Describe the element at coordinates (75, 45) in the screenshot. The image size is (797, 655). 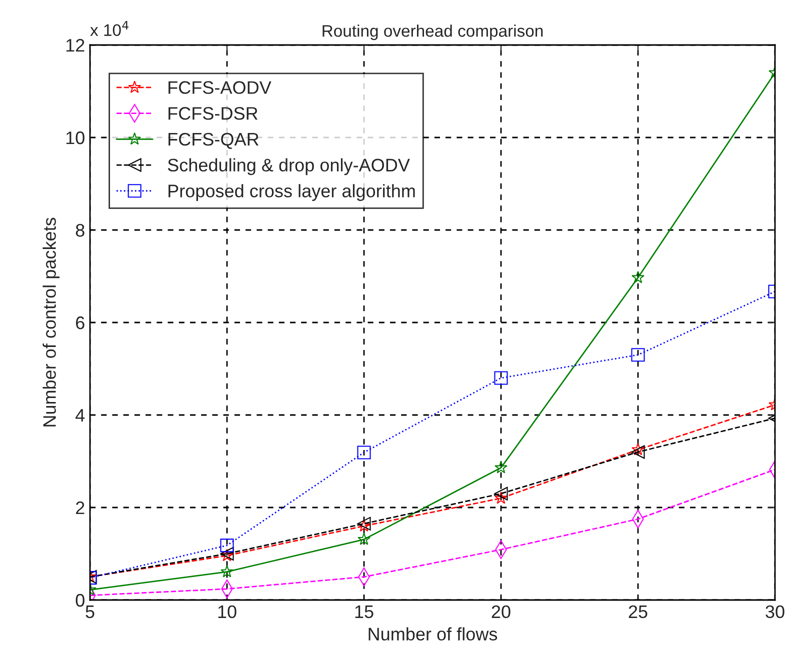
I see `y-tick-label: 12` at that location.